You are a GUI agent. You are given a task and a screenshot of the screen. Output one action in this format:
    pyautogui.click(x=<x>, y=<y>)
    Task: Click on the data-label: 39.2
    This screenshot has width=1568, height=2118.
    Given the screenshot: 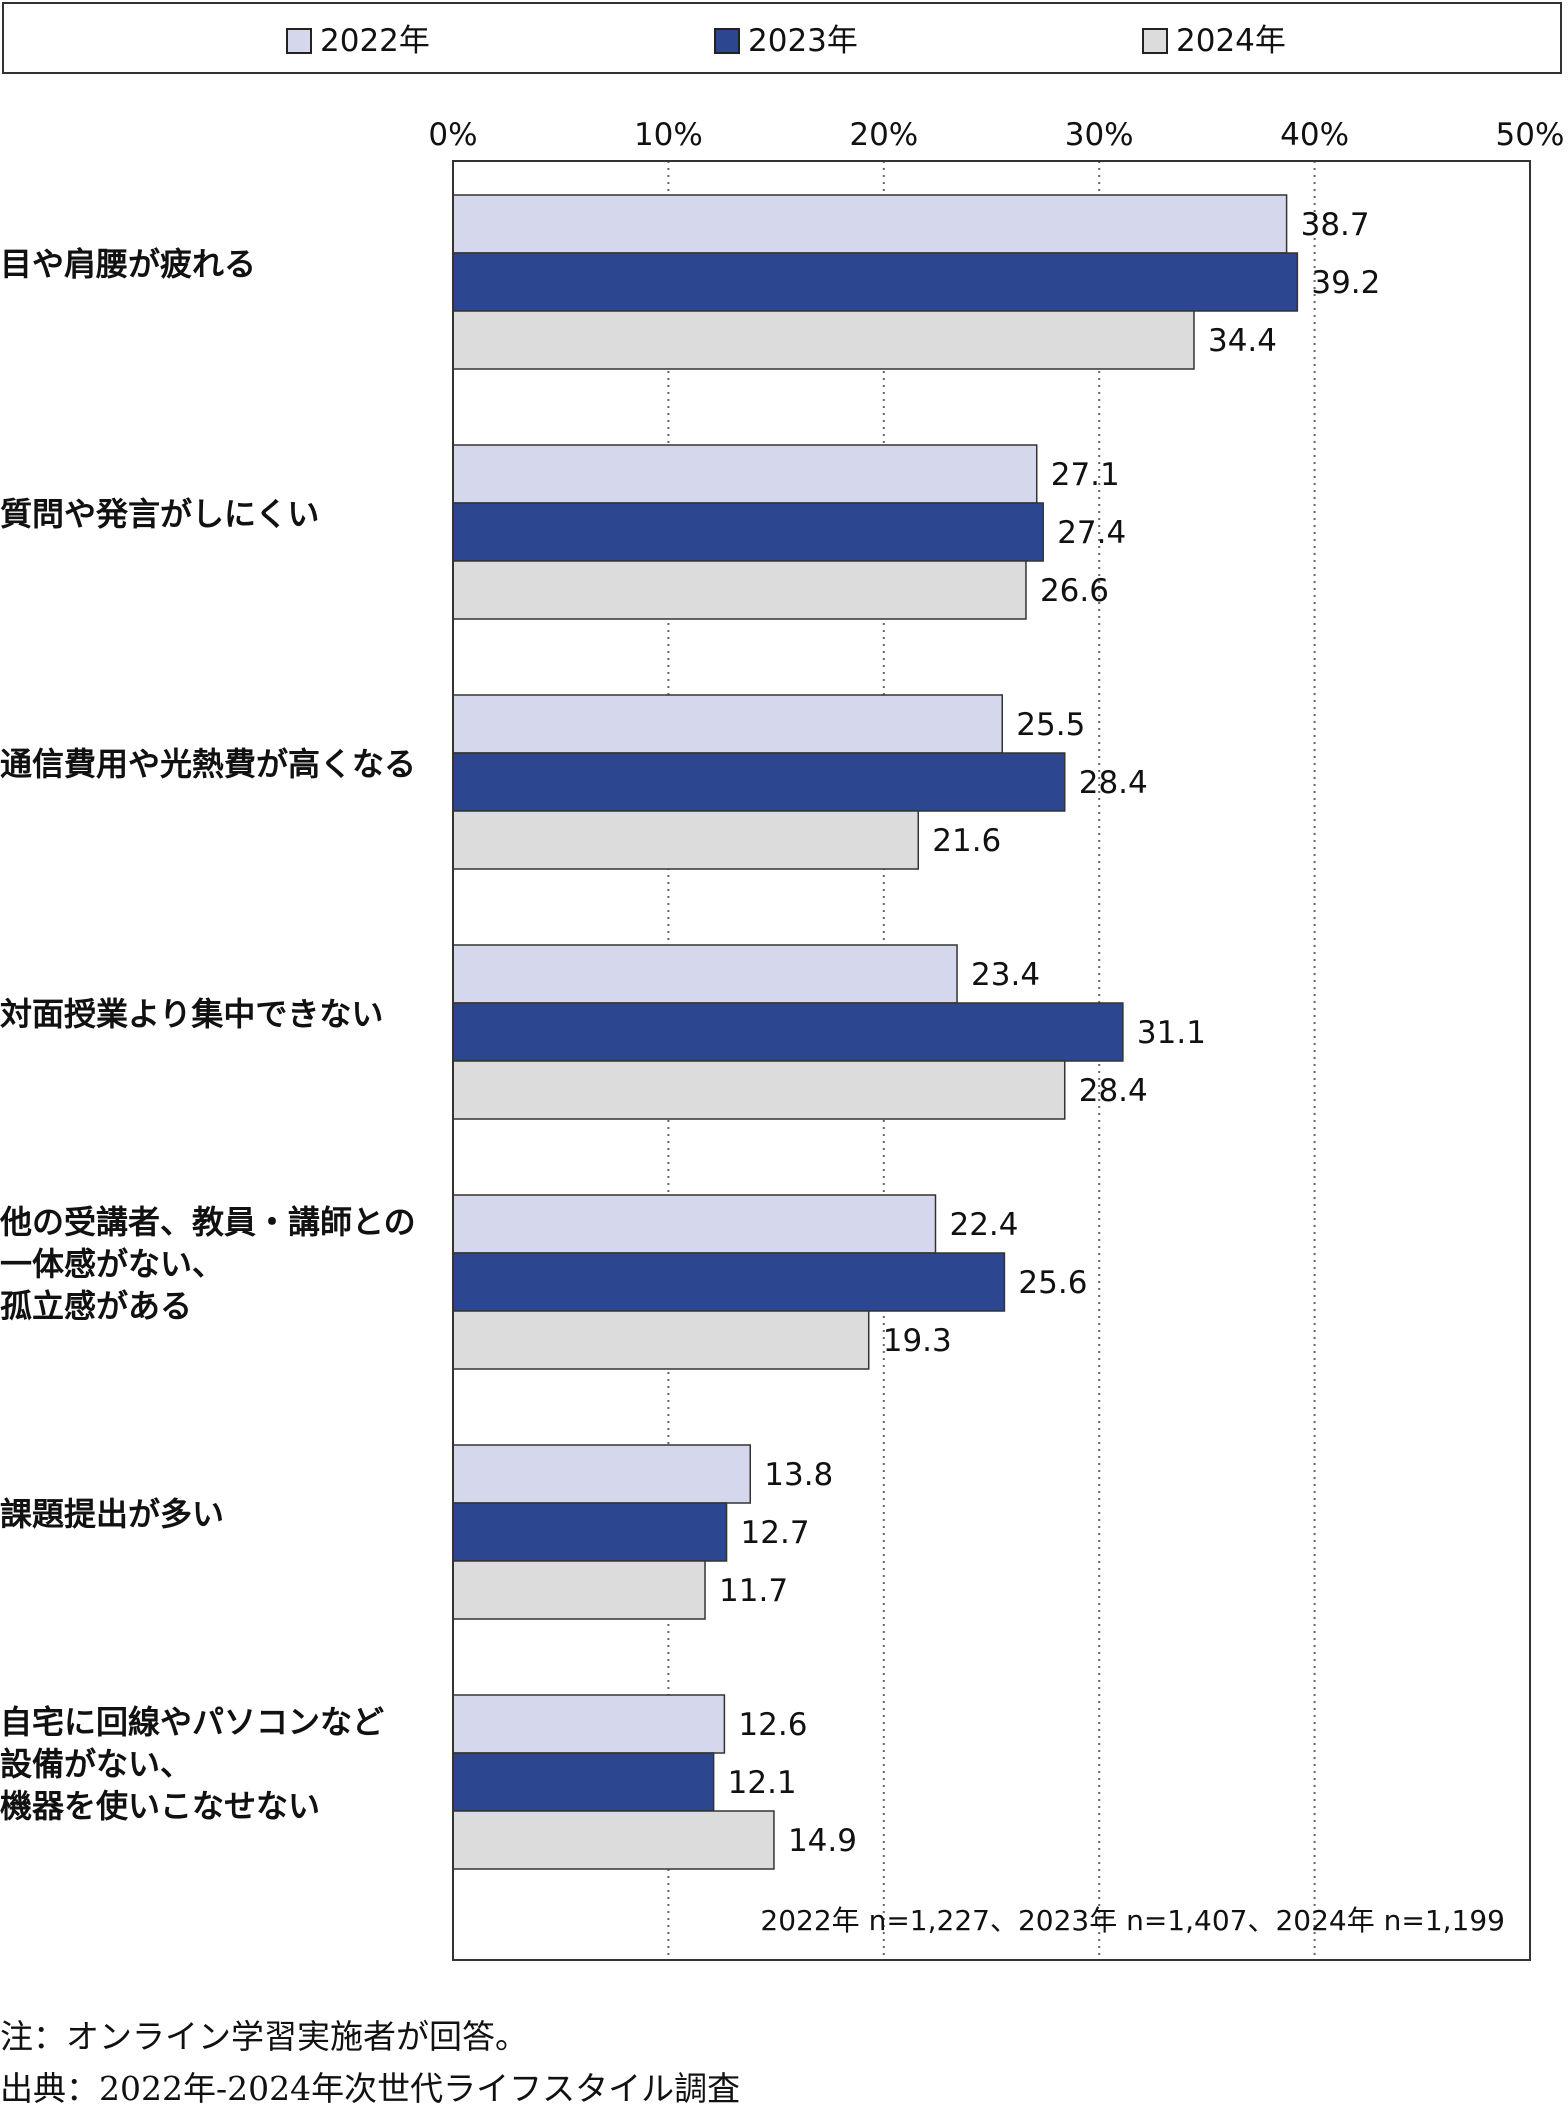 What is the action you would take?
    pyautogui.click(x=1345, y=283)
    